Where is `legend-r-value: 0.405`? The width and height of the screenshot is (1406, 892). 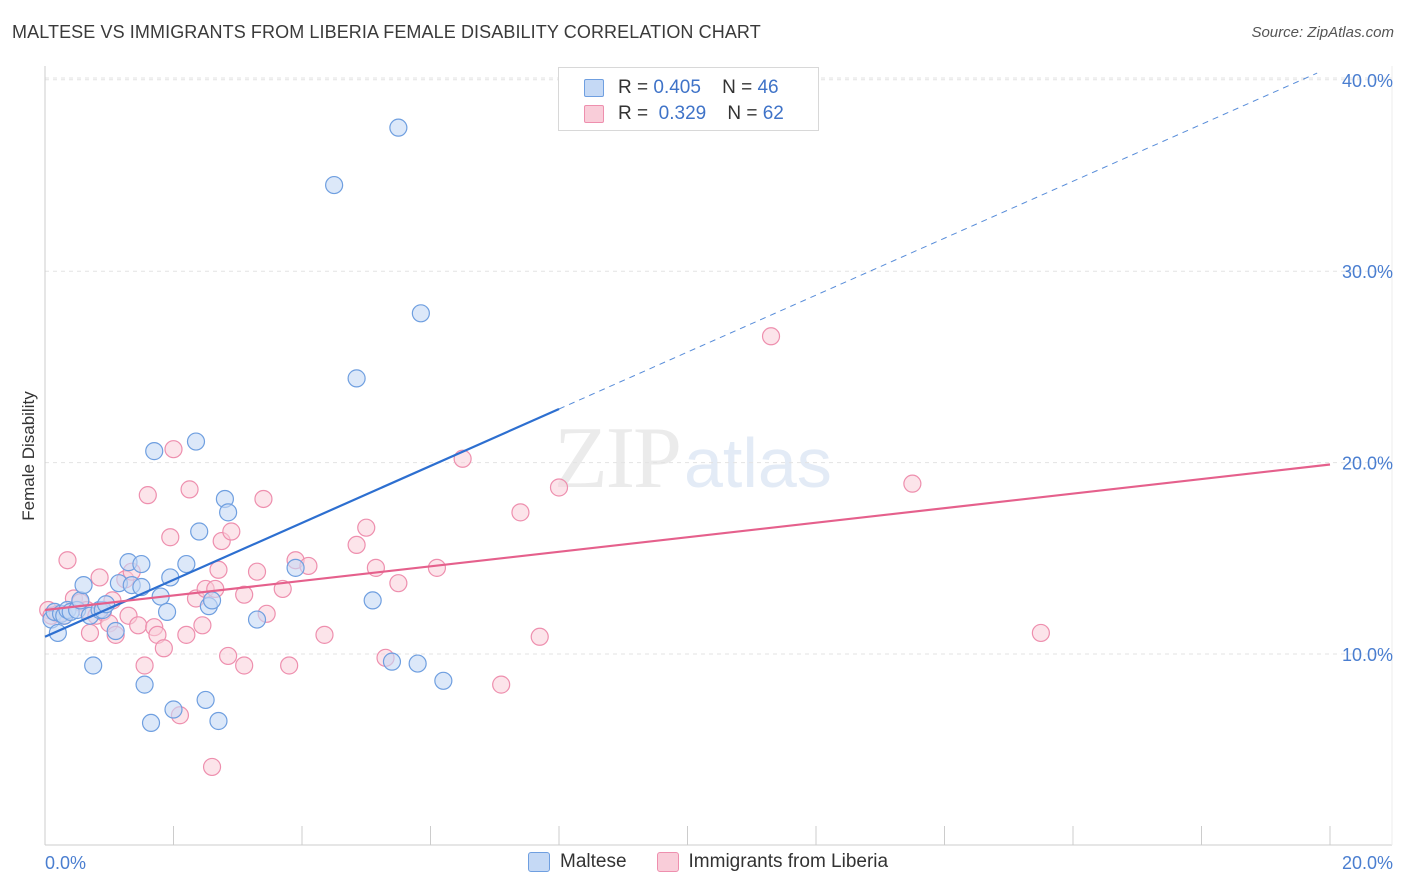 legend-r-value: 0.405 is located at coordinates (677, 87).